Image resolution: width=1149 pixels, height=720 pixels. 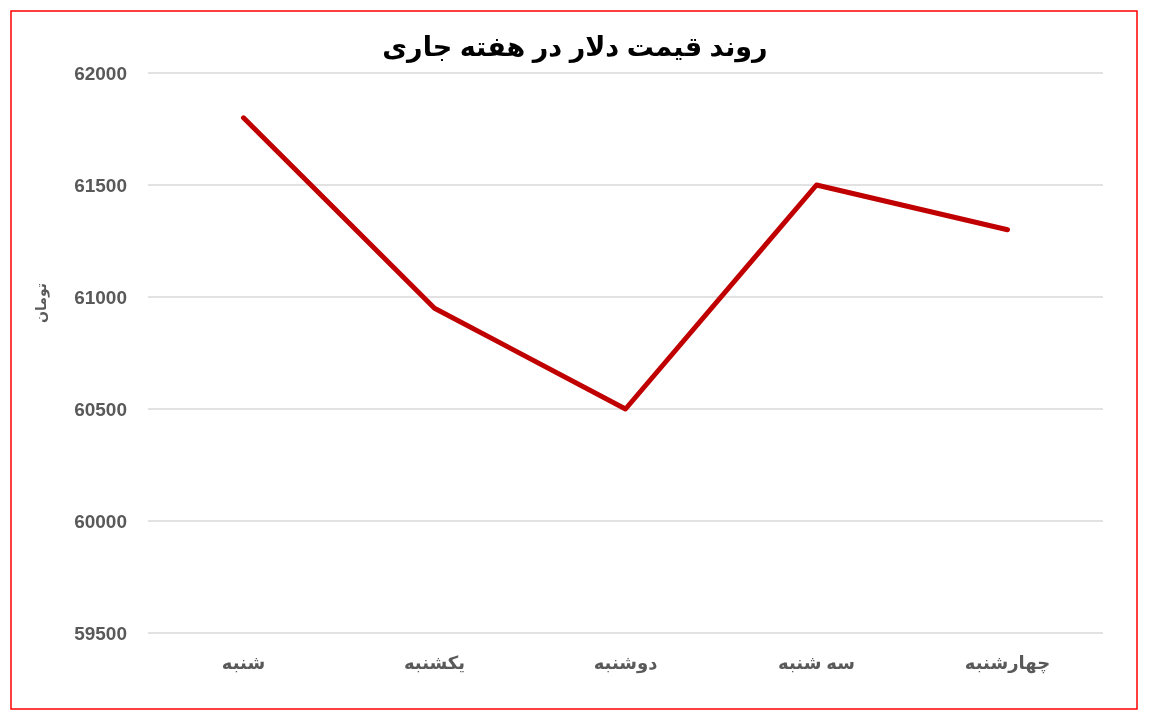 What do you see at coordinates (575, 47) in the screenshot?
I see `chart-title: روند قیمت دلار در هفته جاری` at bounding box center [575, 47].